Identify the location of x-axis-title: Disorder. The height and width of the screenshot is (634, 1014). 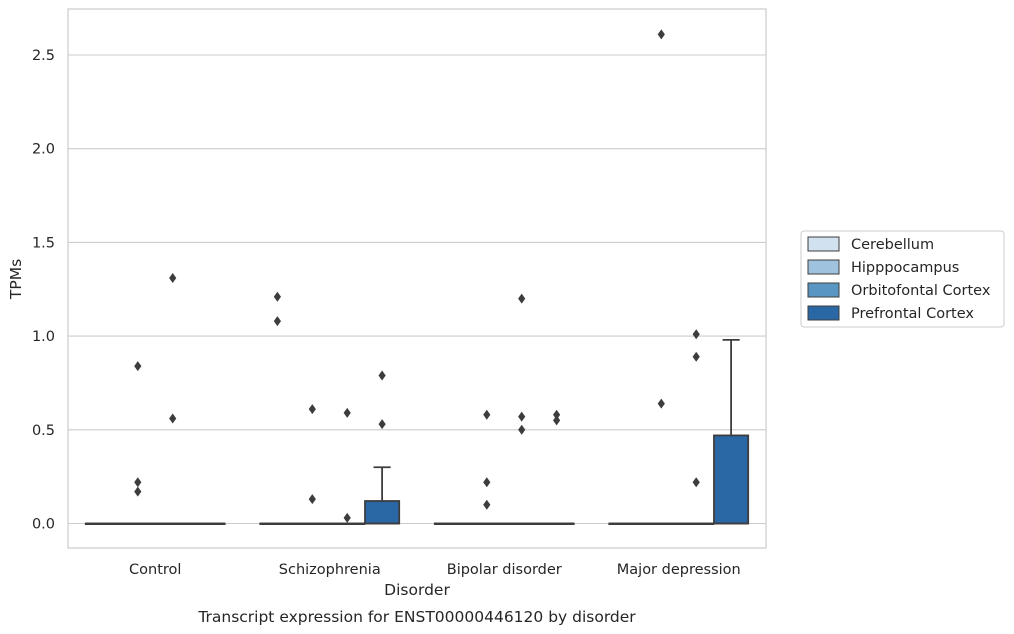
(417, 590).